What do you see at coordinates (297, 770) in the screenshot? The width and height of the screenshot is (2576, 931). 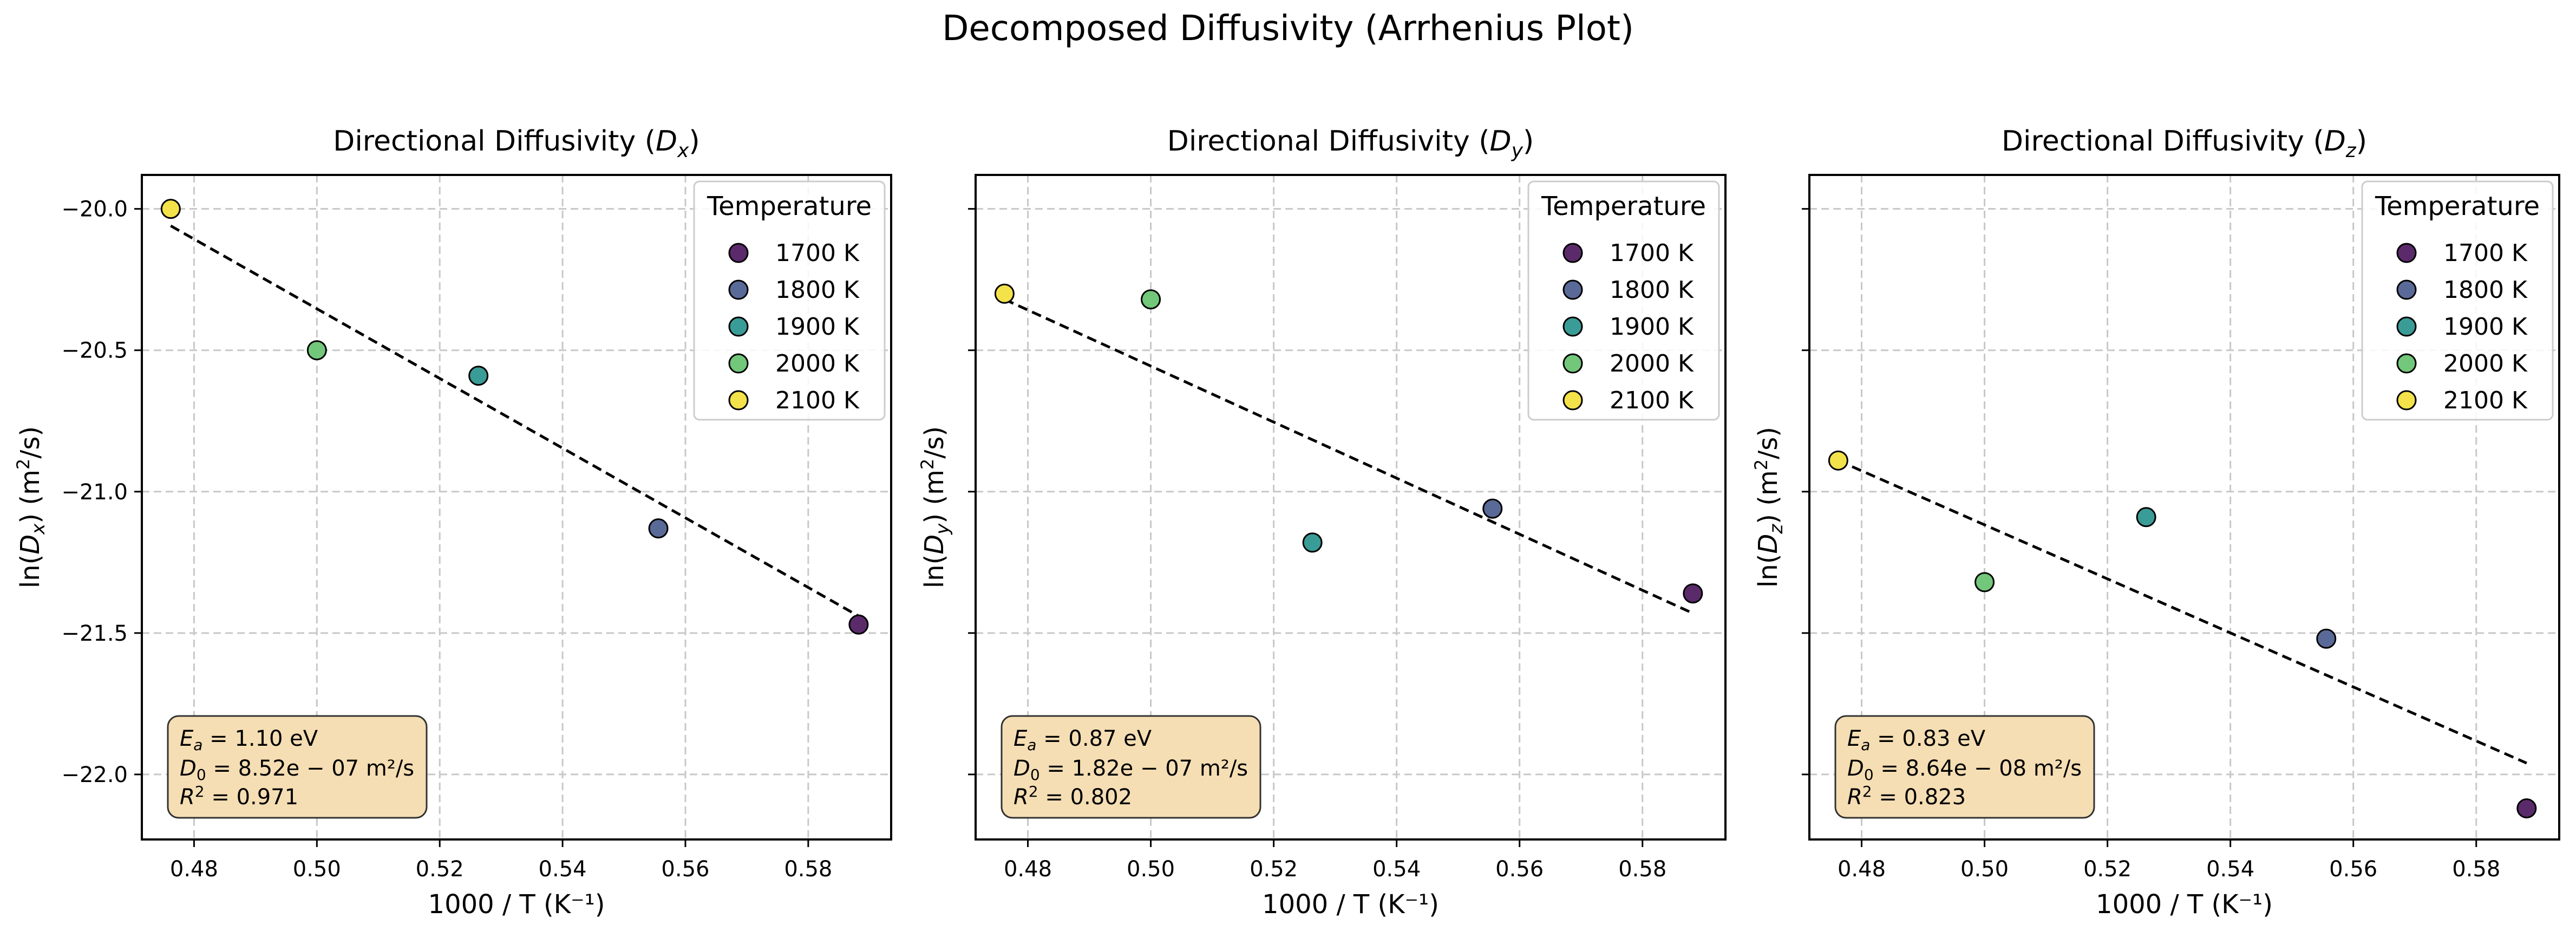 I see `d0-text: D0 = 8.52e − 07 m²/s` at bounding box center [297, 770].